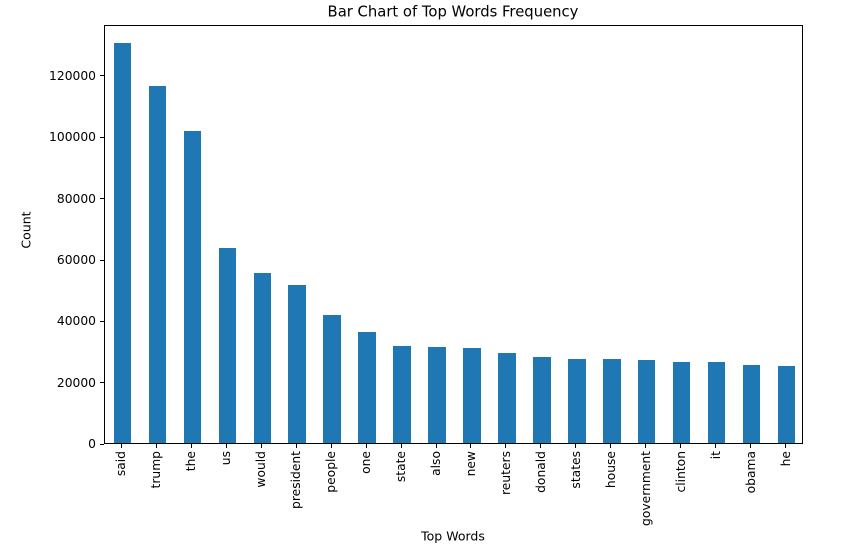 The image size is (868, 557). What do you see at coordinates (226, 458) in the screenshot?
I see `x-tick-label-us: us` at bounding box center [226, 458].